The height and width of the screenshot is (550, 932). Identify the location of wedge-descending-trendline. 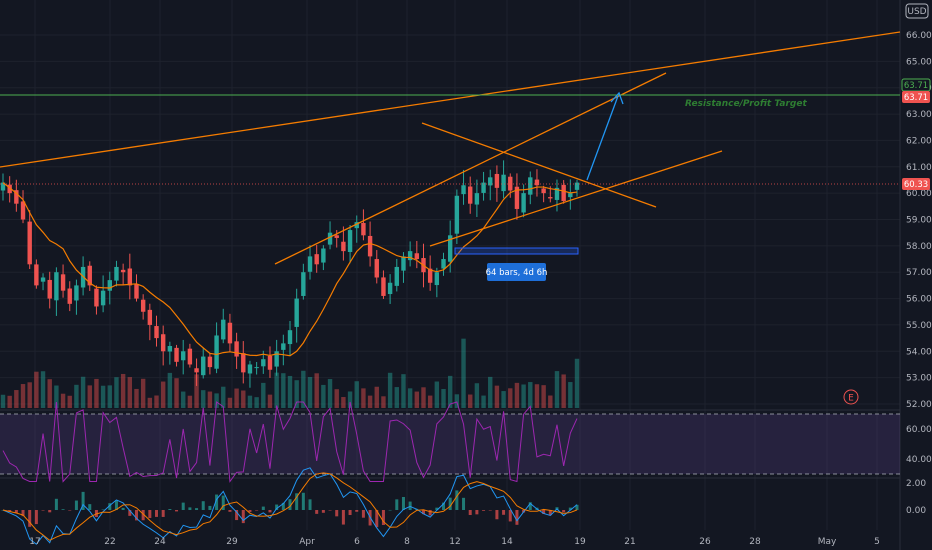
(539, 165).